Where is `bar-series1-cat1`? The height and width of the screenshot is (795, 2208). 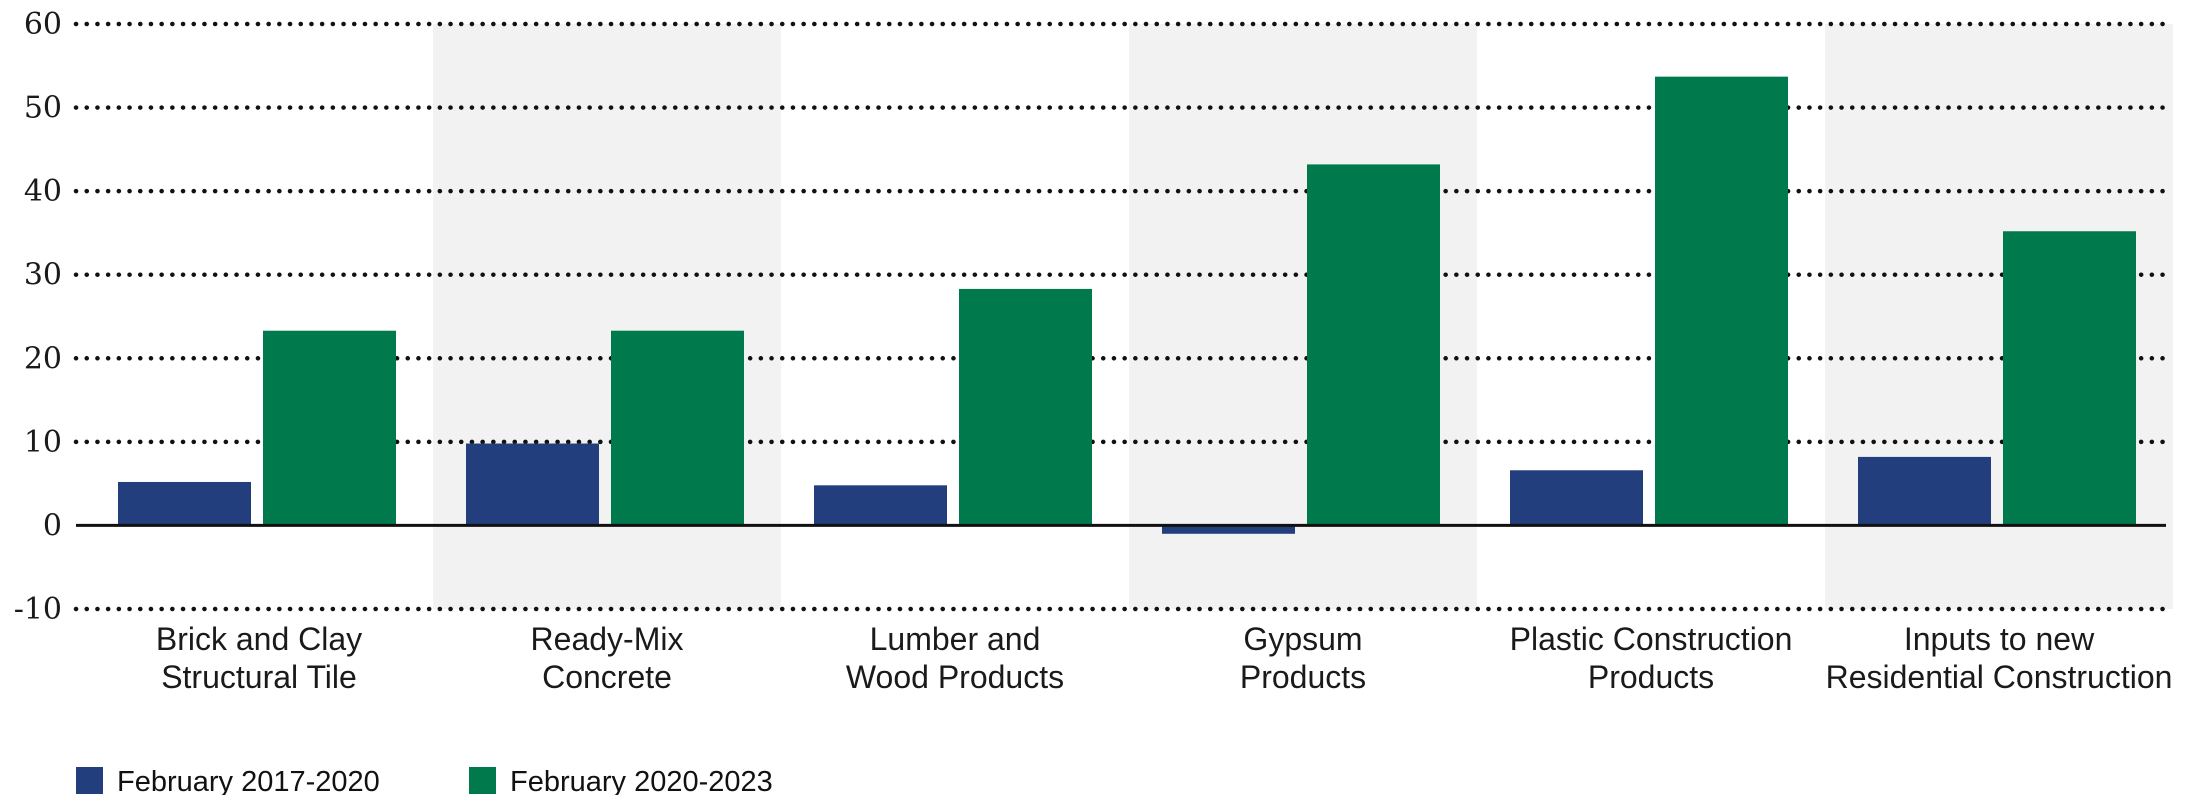
bar-series1-cat1 is located at coordinates (677, 428).